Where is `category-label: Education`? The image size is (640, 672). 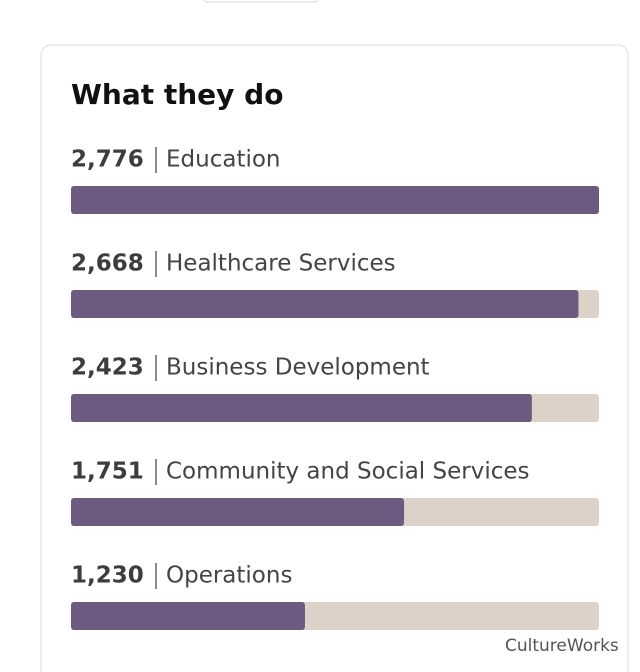 category-label: Education is located at coordinates (223, 160).